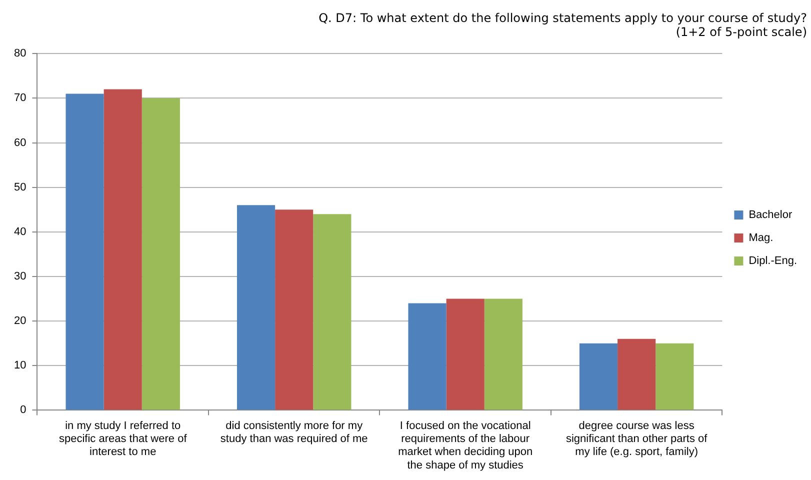  I want to click on chart-subtitle: Q. D7: To what extent do the following statements apply to your course of study? (1+2 of 5-point scale), so click(562, 25).